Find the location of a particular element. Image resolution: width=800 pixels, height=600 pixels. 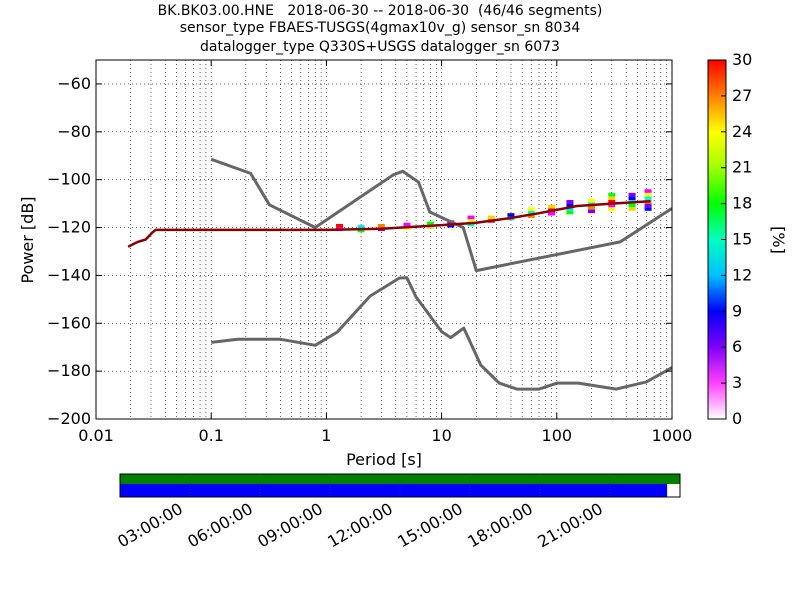

timeline-tick-label: 09:00:00 is located at coordinates (290, 525).